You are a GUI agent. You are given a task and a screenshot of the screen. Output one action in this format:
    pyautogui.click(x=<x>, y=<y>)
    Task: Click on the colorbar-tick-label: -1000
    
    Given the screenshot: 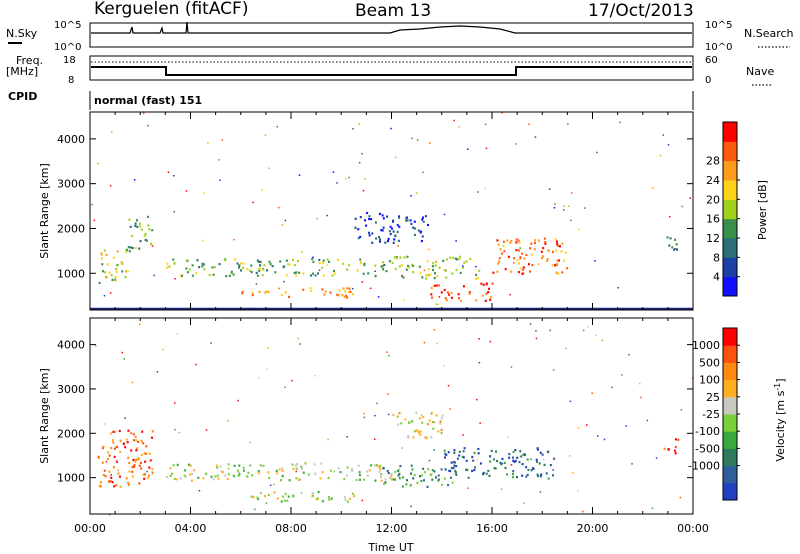 What is the action you would take?
    pyautogui.click(x=704, y=466)
    